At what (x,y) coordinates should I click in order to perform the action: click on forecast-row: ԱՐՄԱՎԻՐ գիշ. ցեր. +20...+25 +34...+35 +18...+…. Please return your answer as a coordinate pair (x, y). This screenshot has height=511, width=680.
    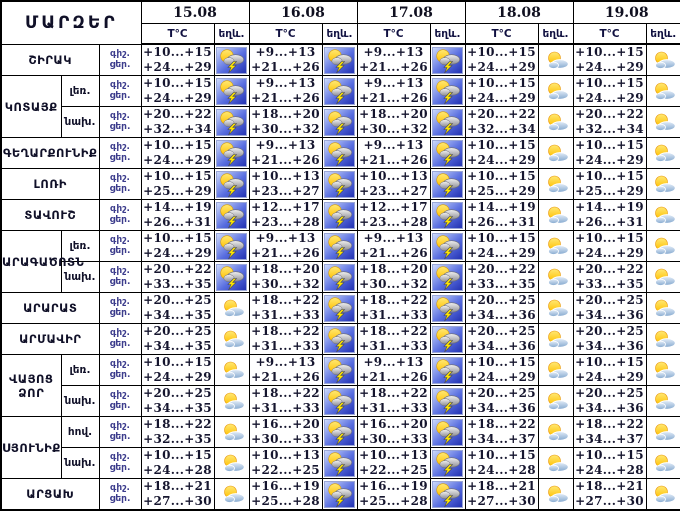
    Looking at the image, I should click on (340, 339).